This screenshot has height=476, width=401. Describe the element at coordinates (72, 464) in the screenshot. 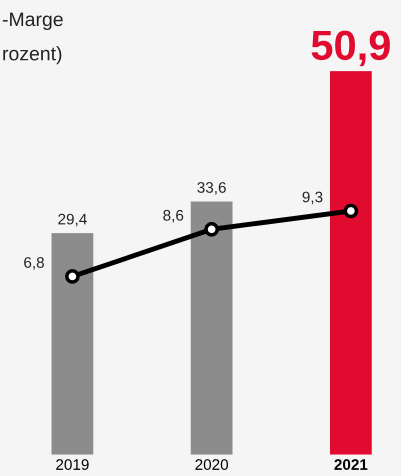

I see `x-tick-label: 2019` at that location.